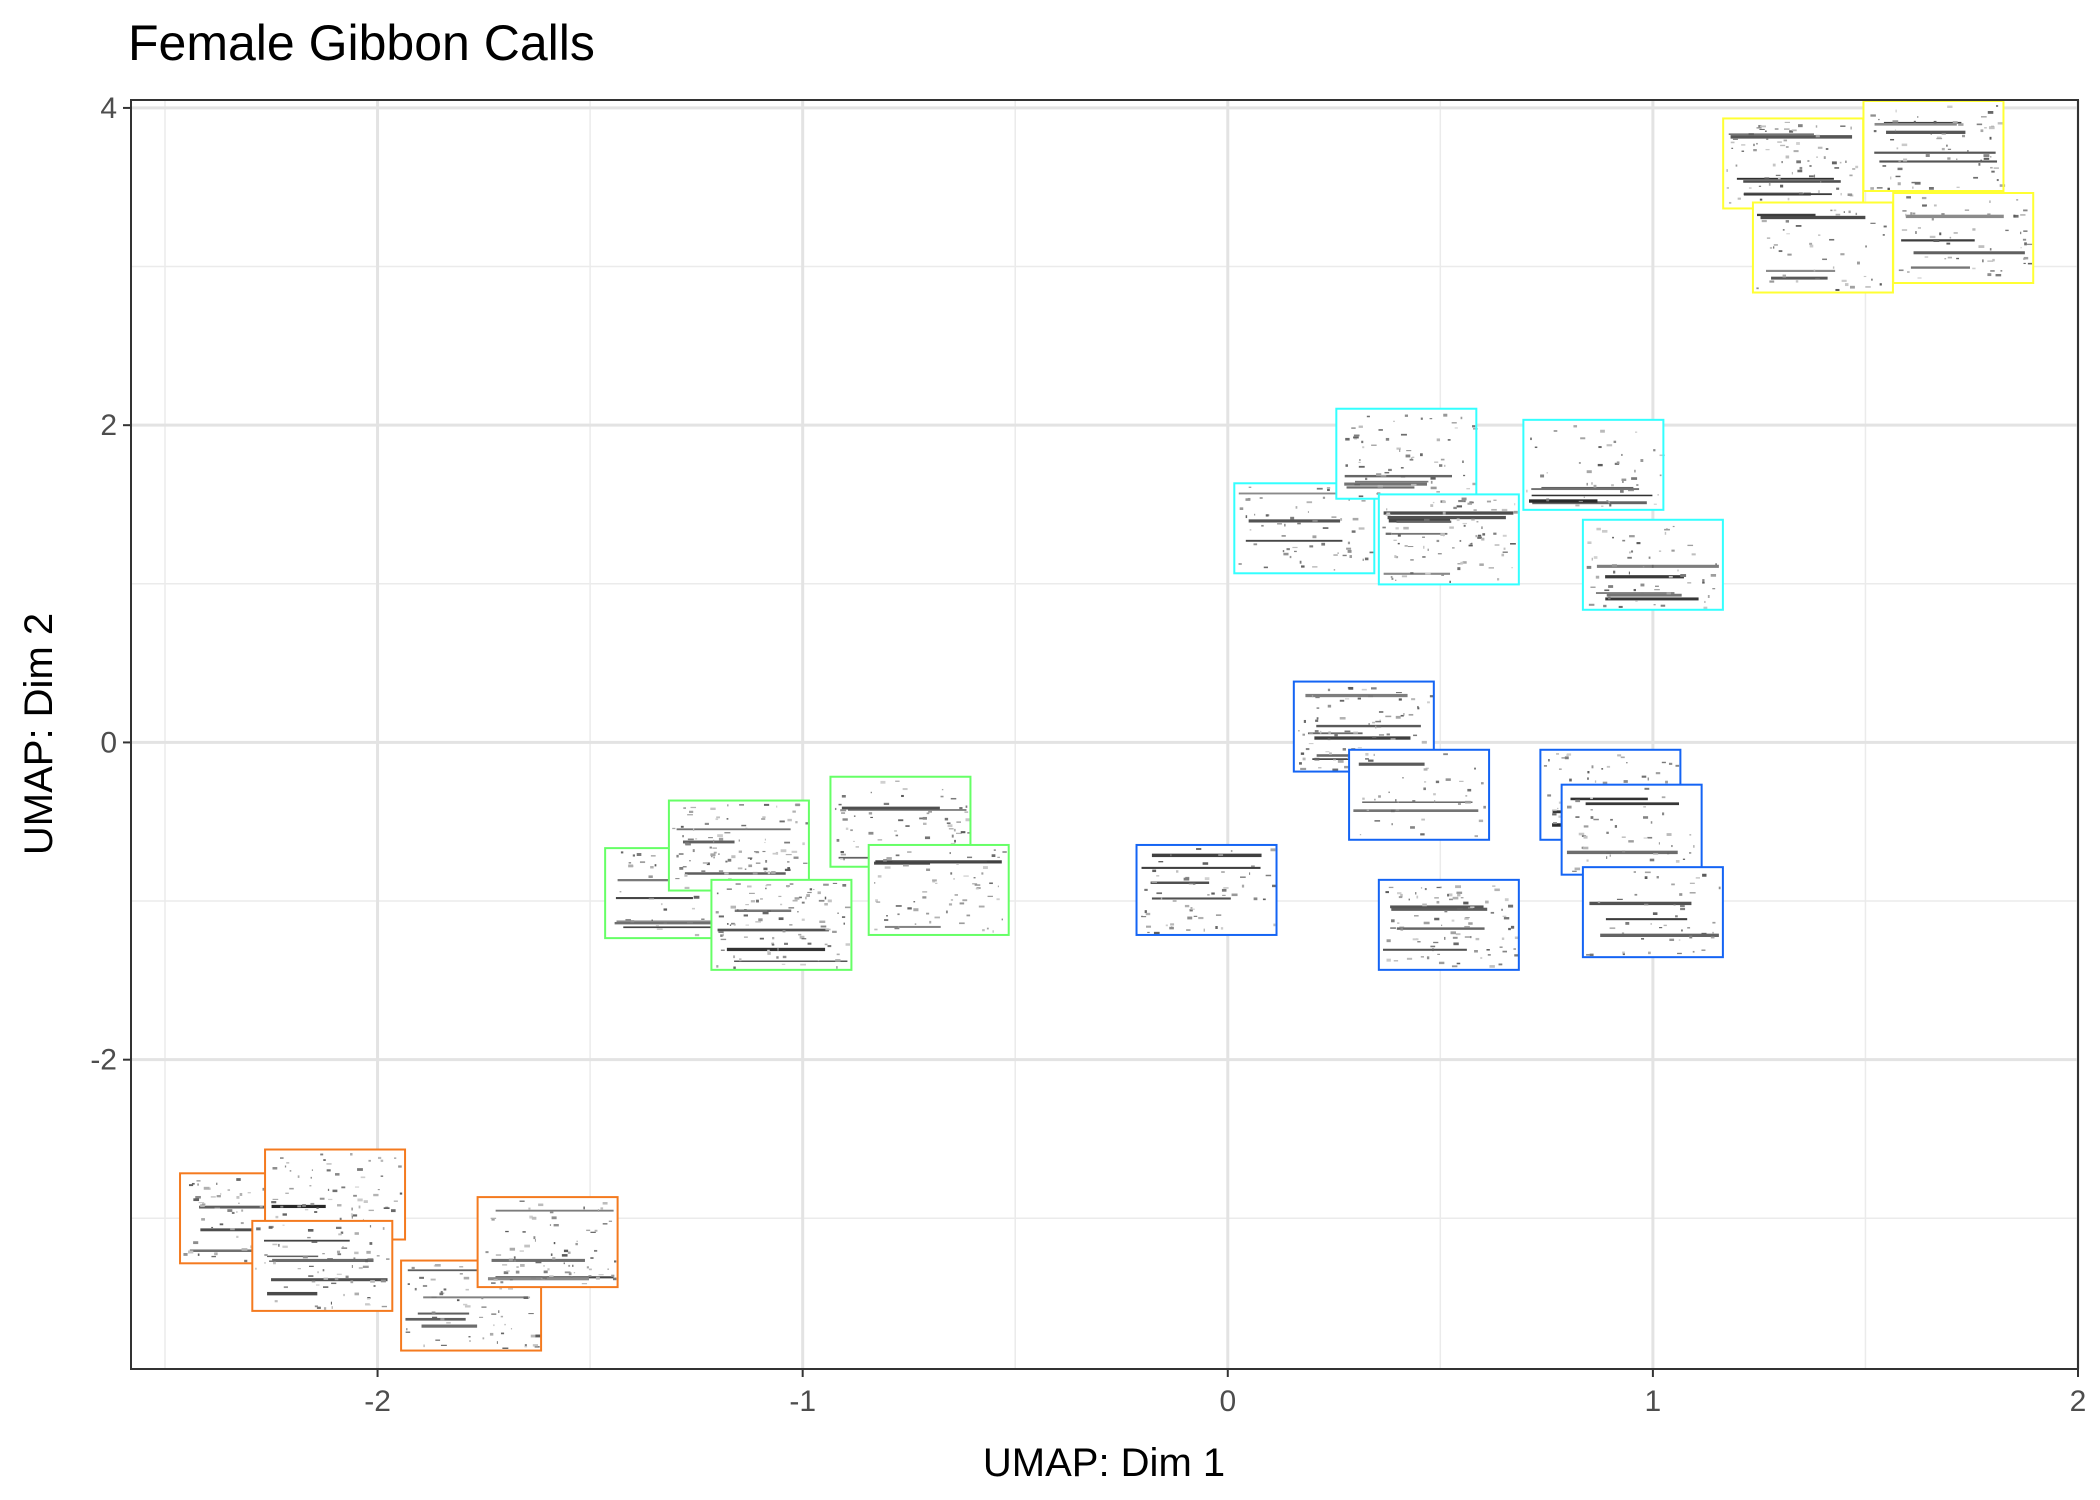 The height and width of the screenshot is (1500, 2100). What do you see at coordinates (110, 584) in the screenshot?
I see `y-axis: -2 0 2 4` at bounding box center [110, 584].